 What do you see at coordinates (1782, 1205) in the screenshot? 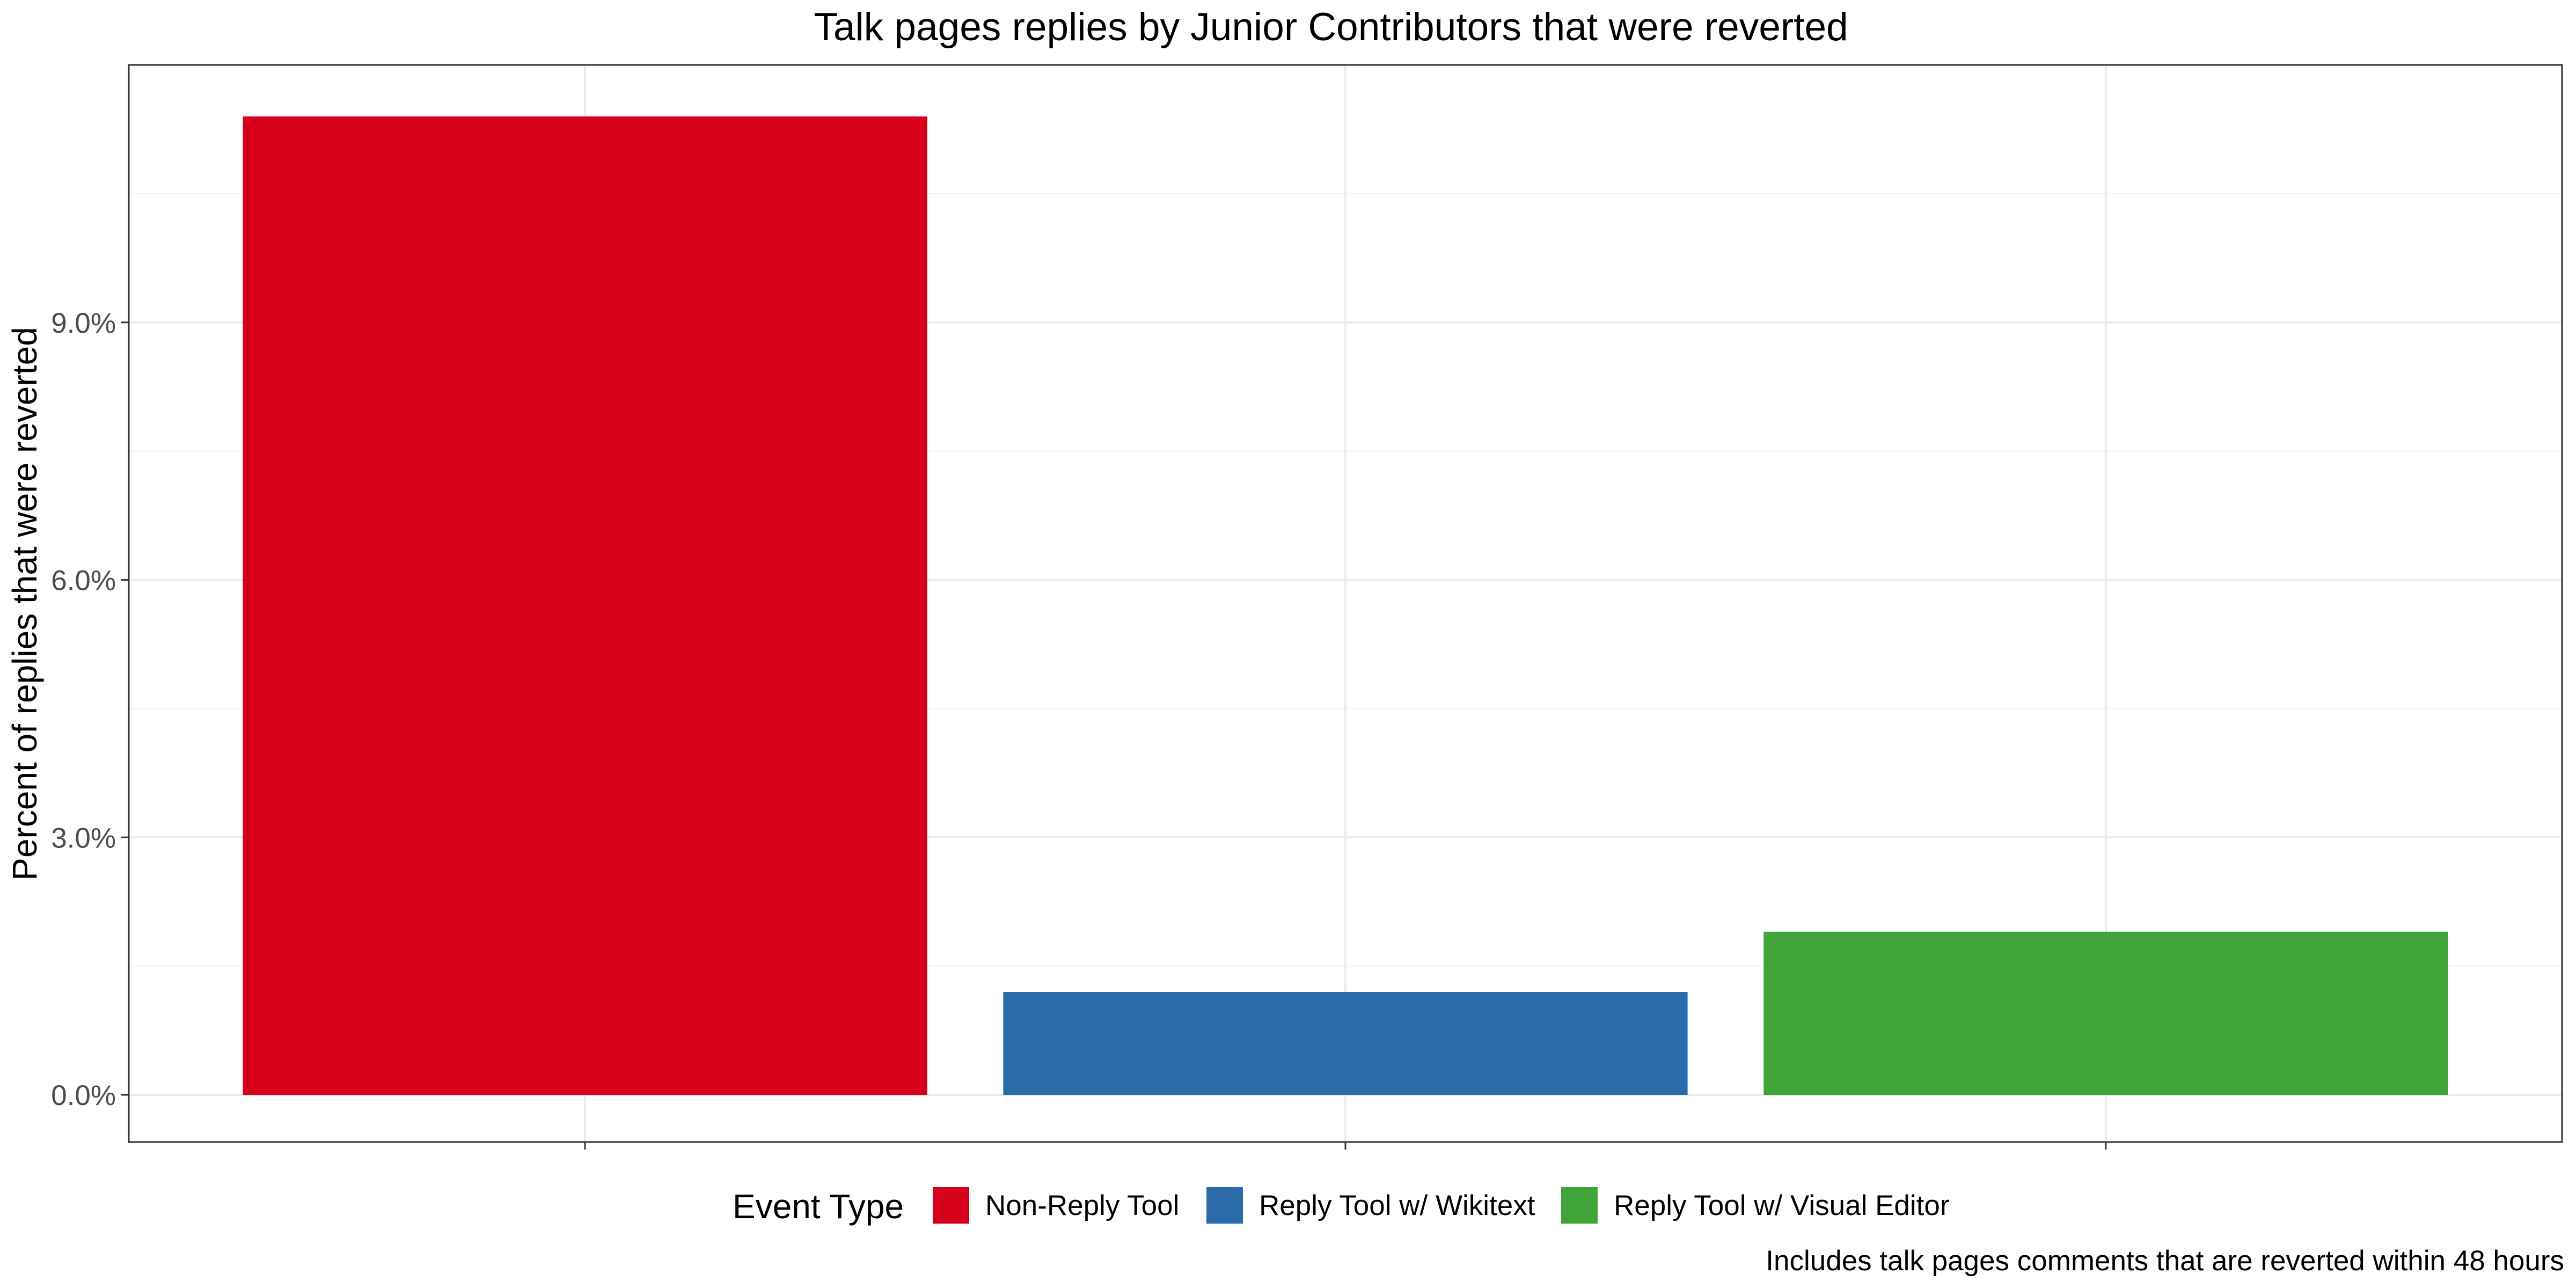
I see `legend-label: Reply Tool w/ Visual Editor` at bounding box center [1782, 1205].